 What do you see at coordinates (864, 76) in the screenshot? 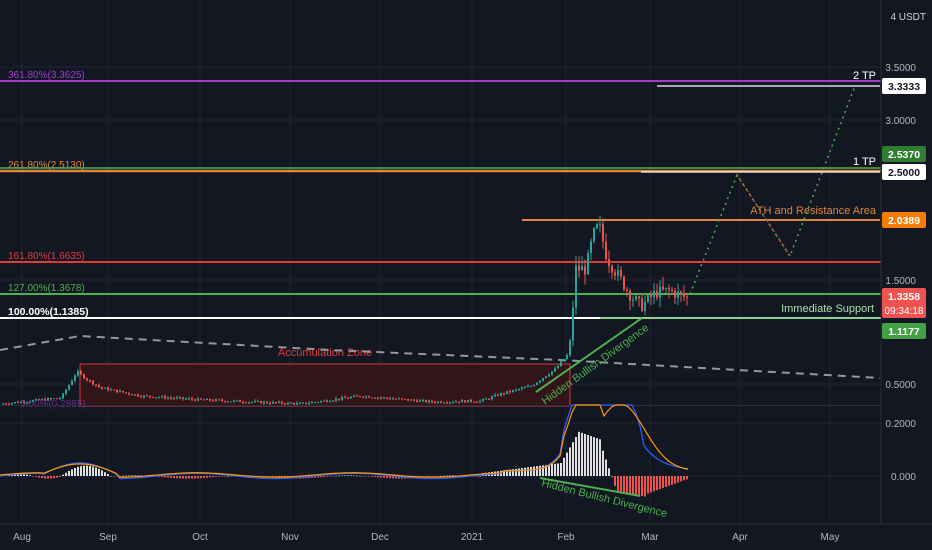
I see `tp2-label: 2 TP` at bounding box center [864, 76].